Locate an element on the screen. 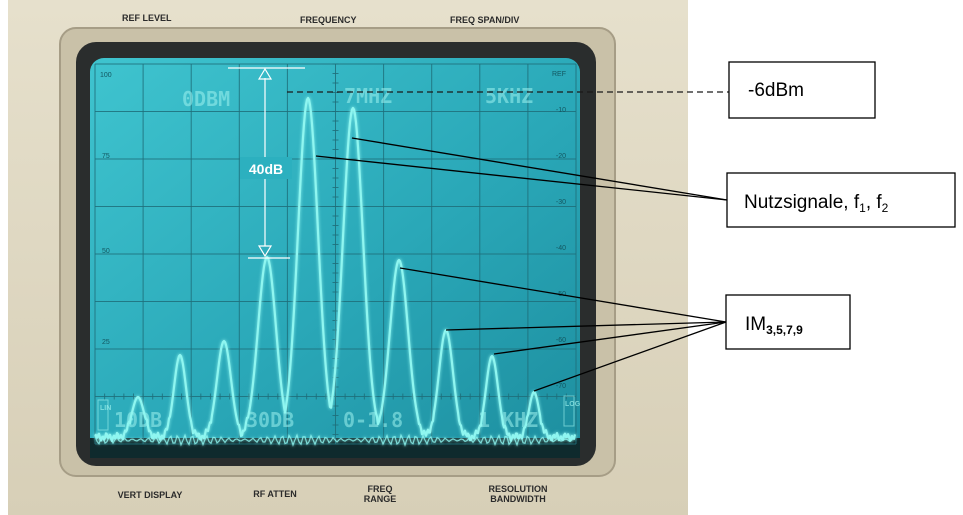 Image resolution: width=963 pixels, height=515 pixels. im-sub: 3,5,7,9 is located at coordinates (784, 330).